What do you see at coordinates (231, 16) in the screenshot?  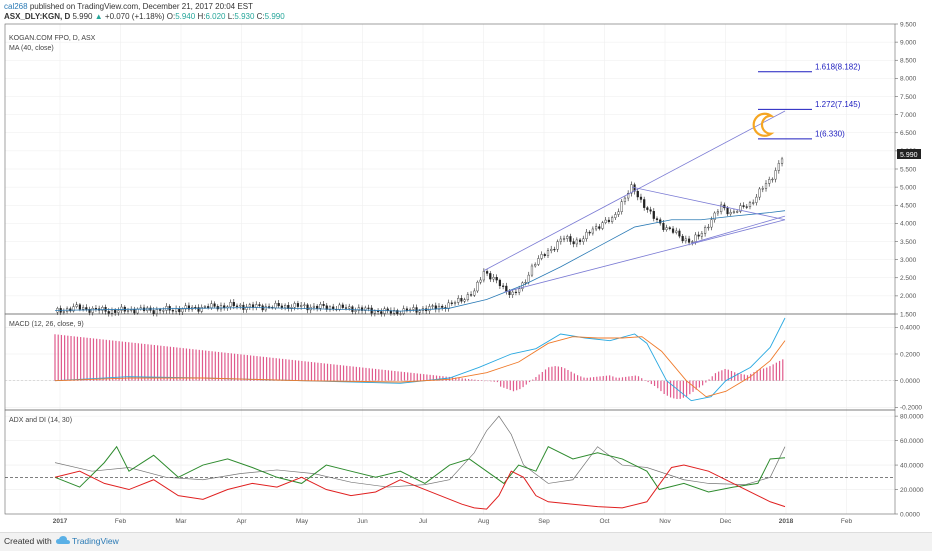 I see `low-label: L:` at bounding box center [231, 16].